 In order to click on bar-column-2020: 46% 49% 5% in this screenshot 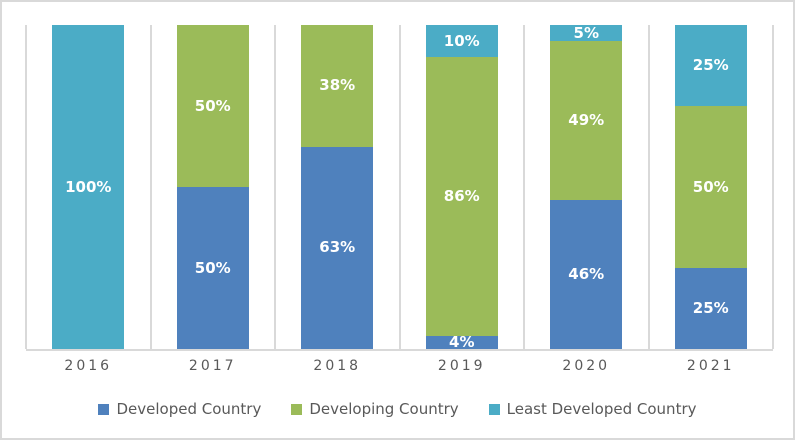, I will do `click(586, 186)`.